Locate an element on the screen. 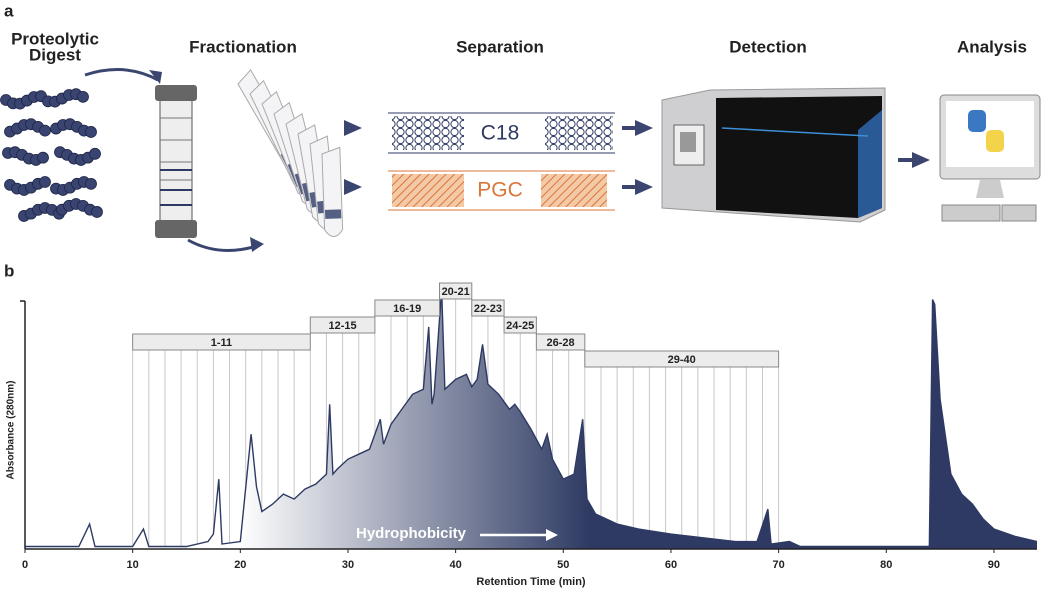 This screenshot has width=1050, height=594. x-tick-label: 10 is located at coordinates (133, 565).